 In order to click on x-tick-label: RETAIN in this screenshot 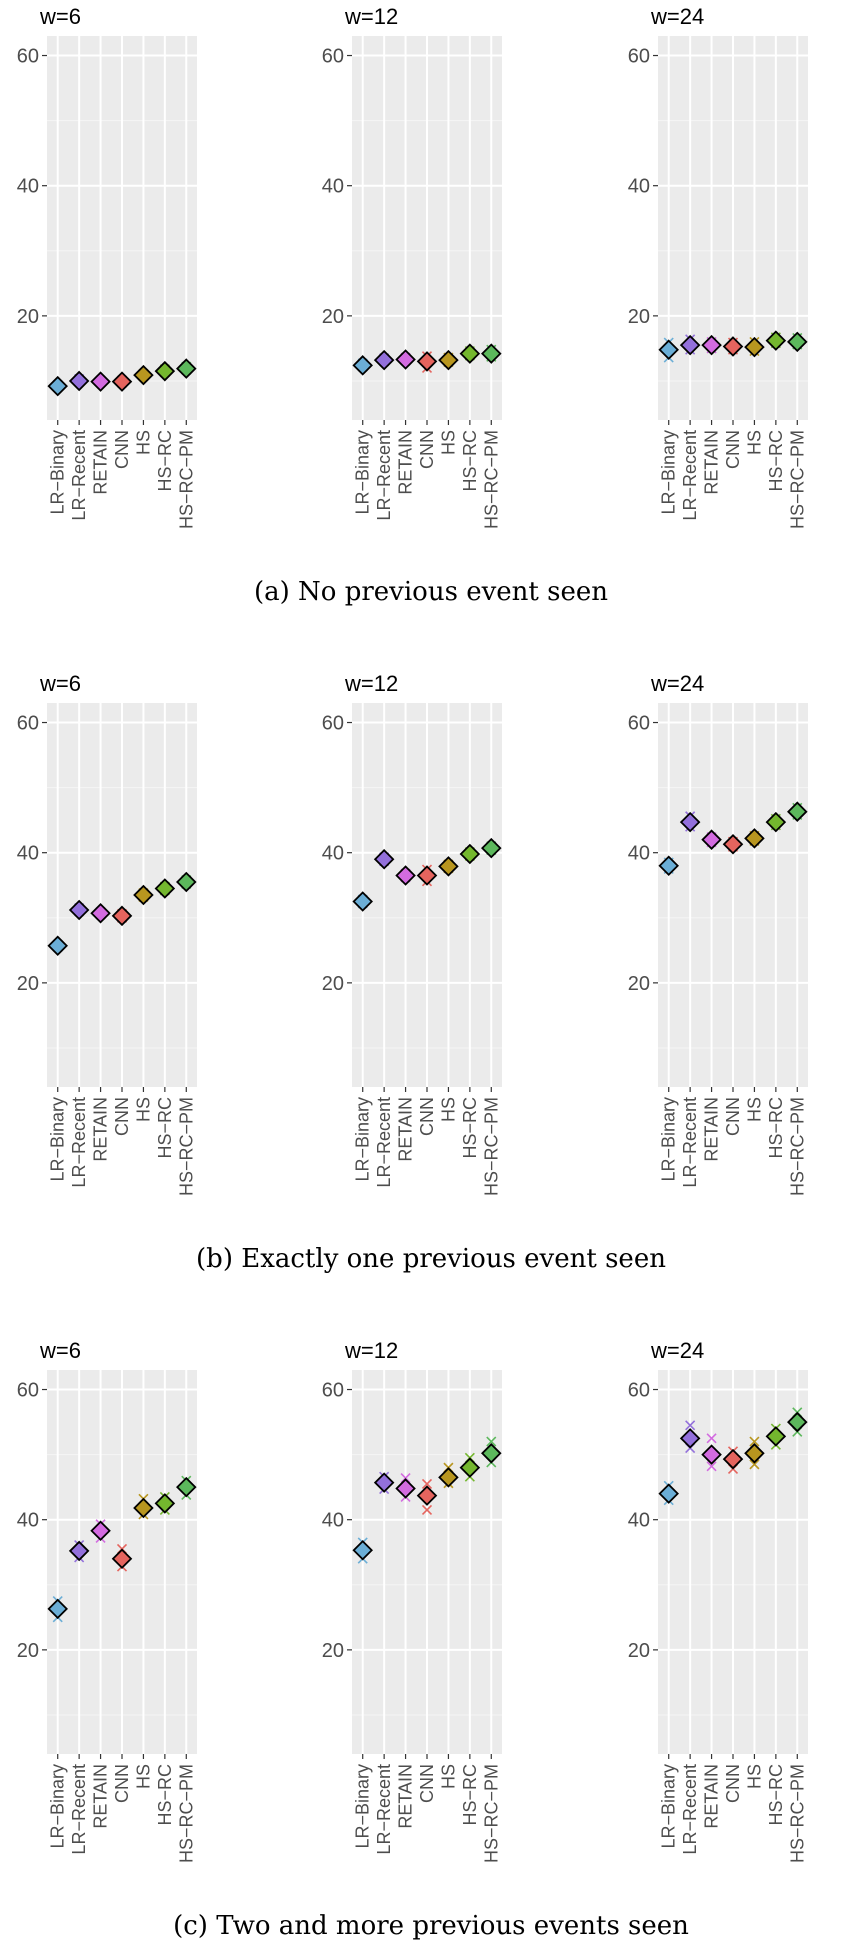, I will do `click(101, 1796)`.